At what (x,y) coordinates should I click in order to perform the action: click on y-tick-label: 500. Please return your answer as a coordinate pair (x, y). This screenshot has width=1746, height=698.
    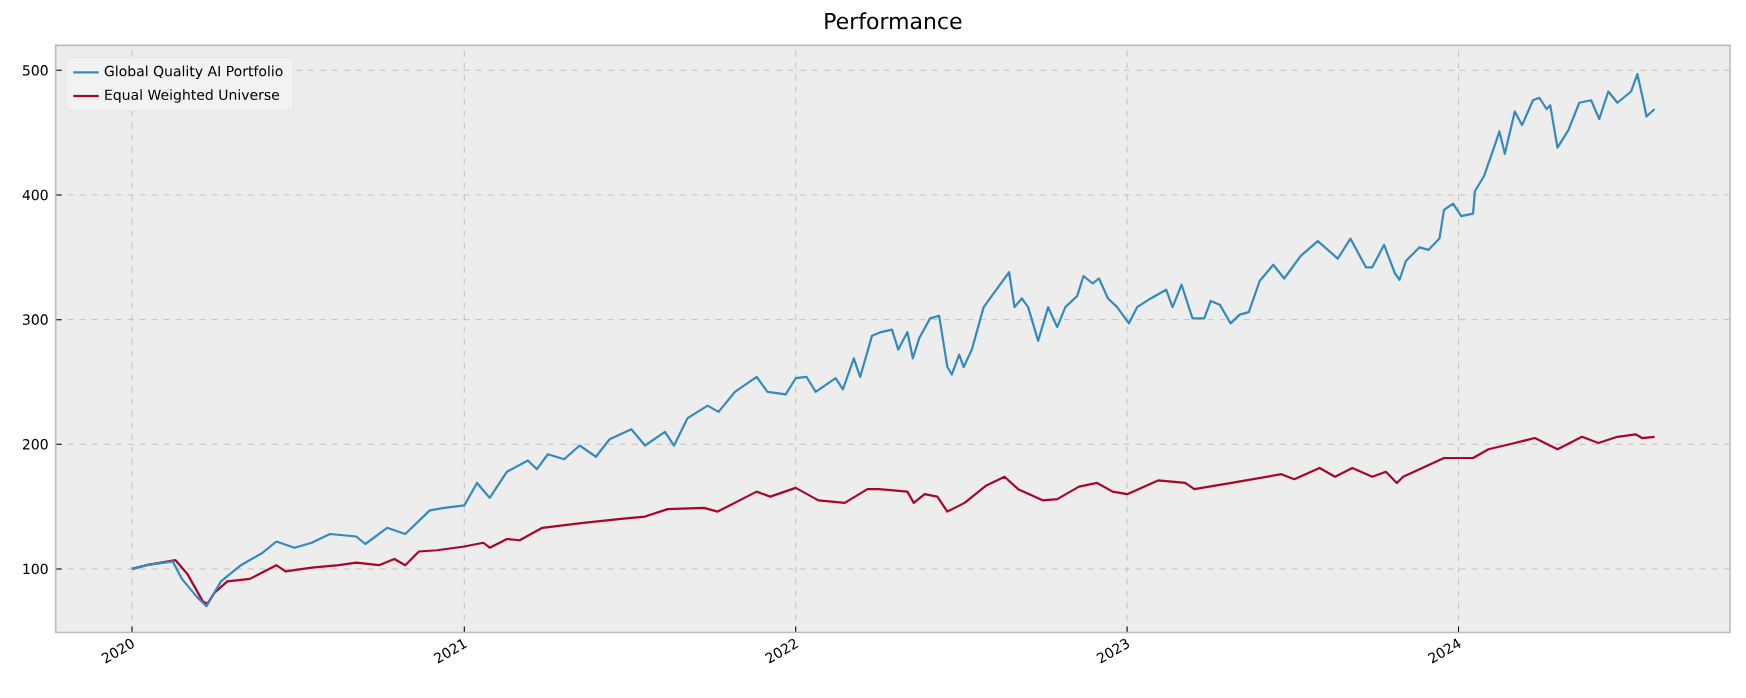
    Looking at the image, I should click on (35, 70).